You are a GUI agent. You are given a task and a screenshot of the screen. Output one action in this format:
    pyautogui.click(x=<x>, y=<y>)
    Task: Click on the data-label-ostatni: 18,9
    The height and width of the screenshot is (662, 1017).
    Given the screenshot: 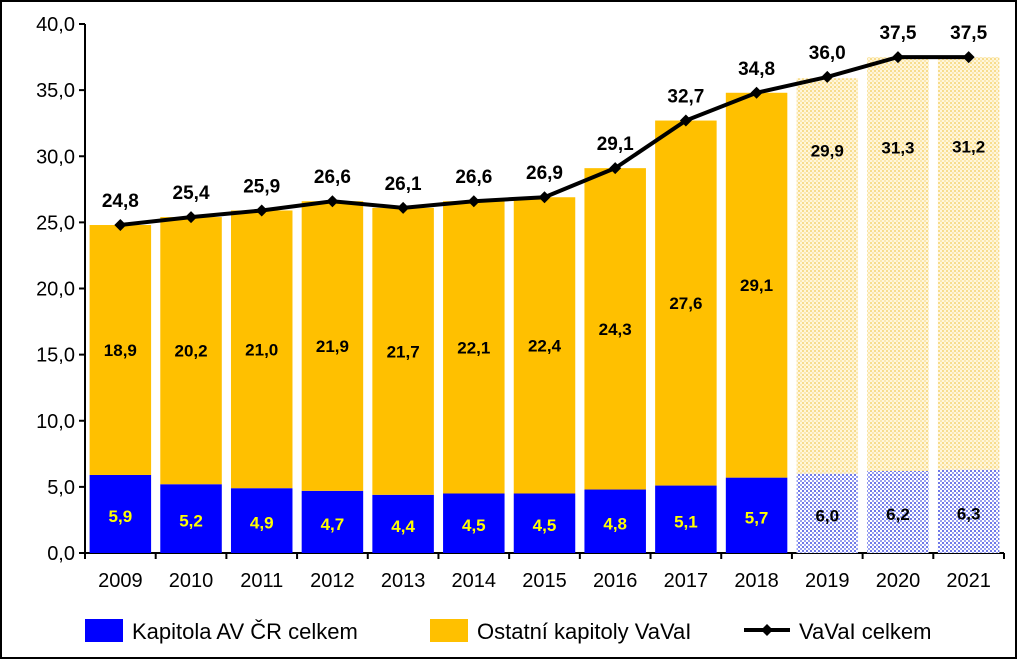 What is the action you would take?
    pyautogui.click(x=120, y=350)
    